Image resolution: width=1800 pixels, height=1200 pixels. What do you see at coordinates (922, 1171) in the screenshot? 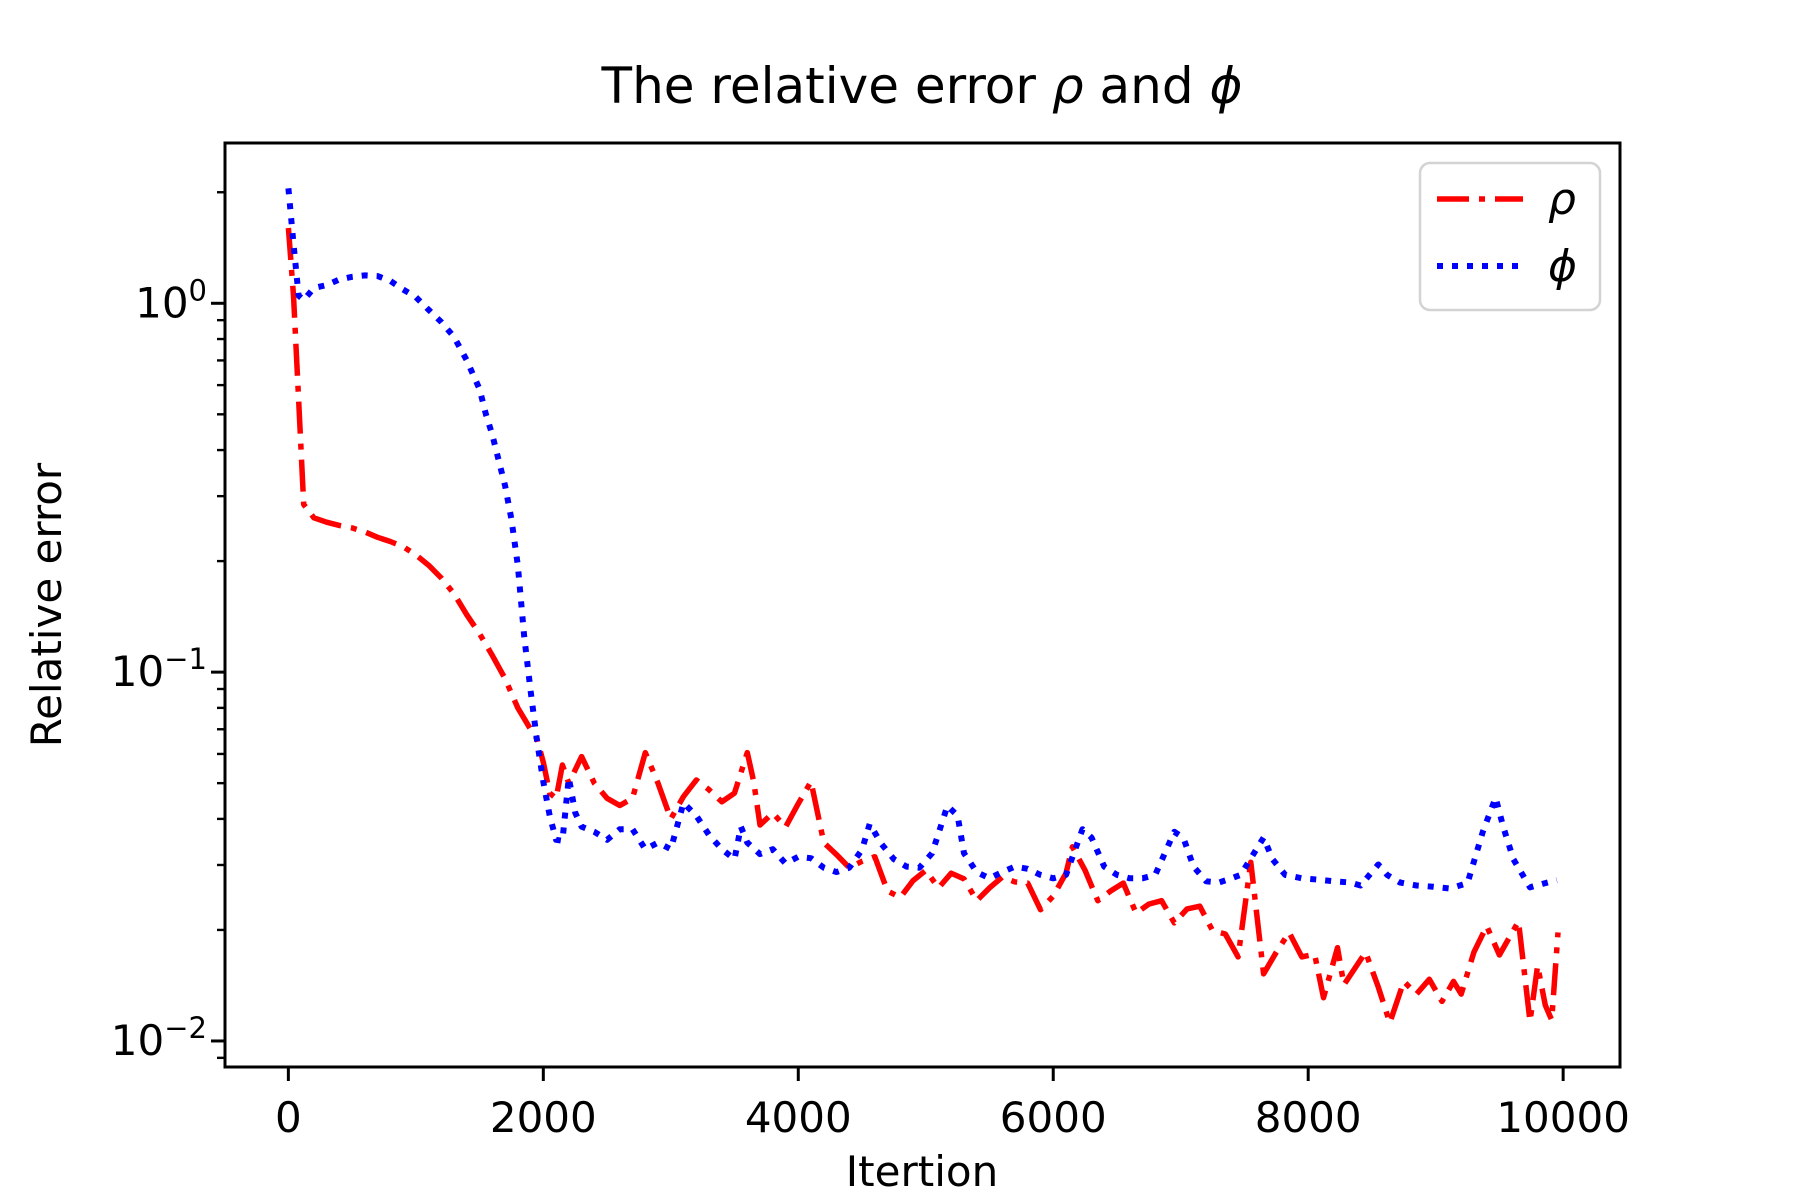
I see `x-axis-label: Itertion` at bounding box center [922, 1171].